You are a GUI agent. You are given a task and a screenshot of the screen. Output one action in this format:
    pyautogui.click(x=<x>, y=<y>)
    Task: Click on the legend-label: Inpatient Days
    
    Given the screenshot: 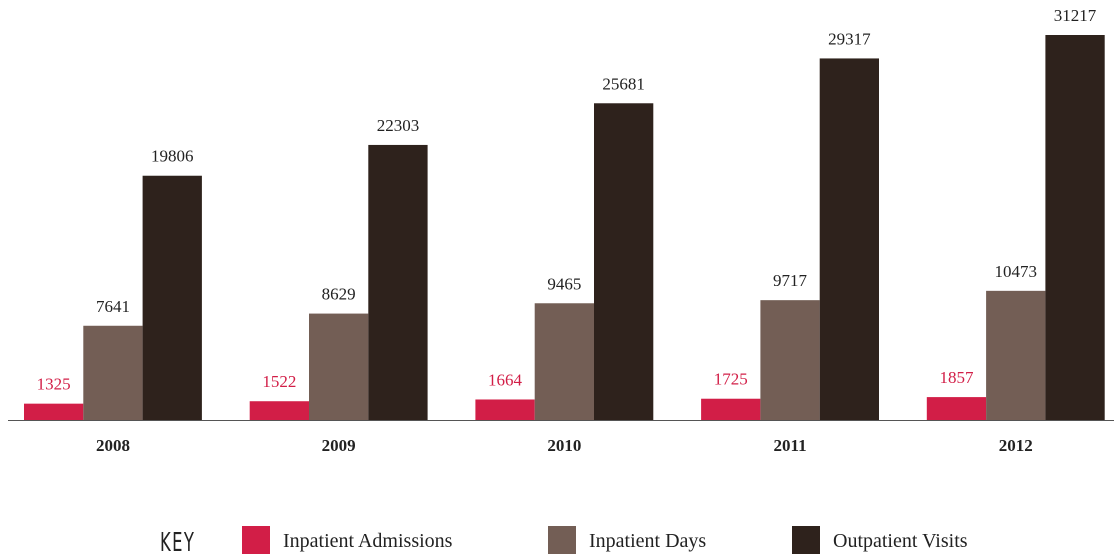 What is the action you would take?
    pyautogui.click(x=647, y=541)
    